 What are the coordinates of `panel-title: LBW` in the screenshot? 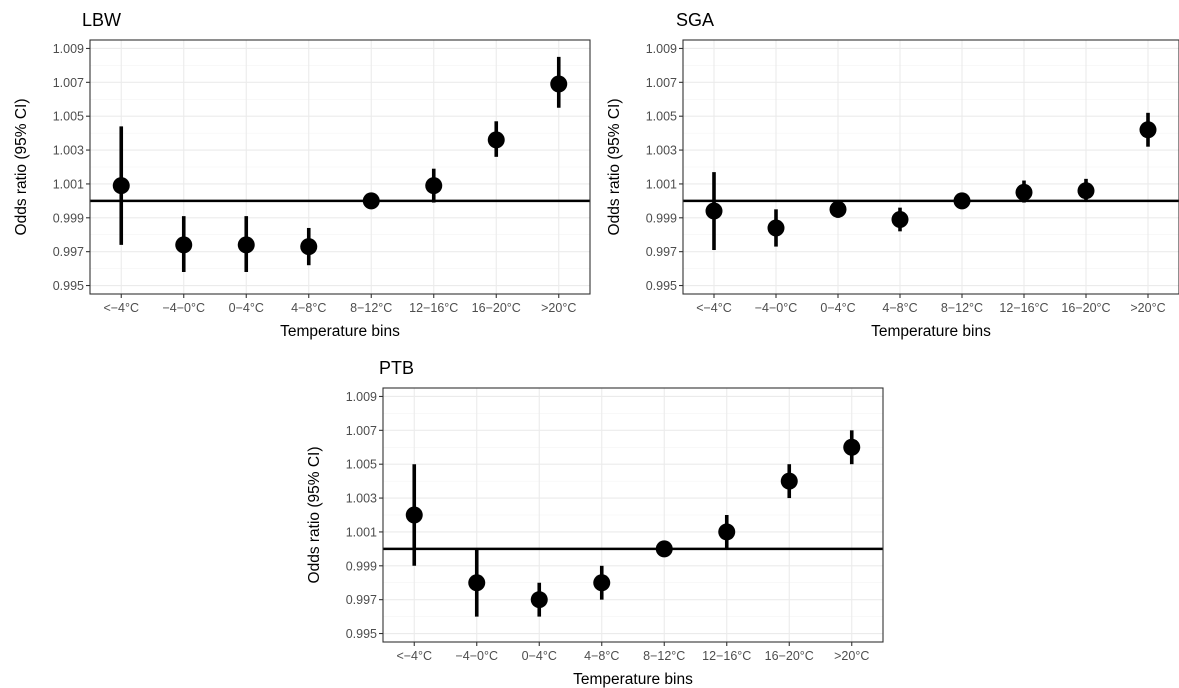 It's located at (101, 20).